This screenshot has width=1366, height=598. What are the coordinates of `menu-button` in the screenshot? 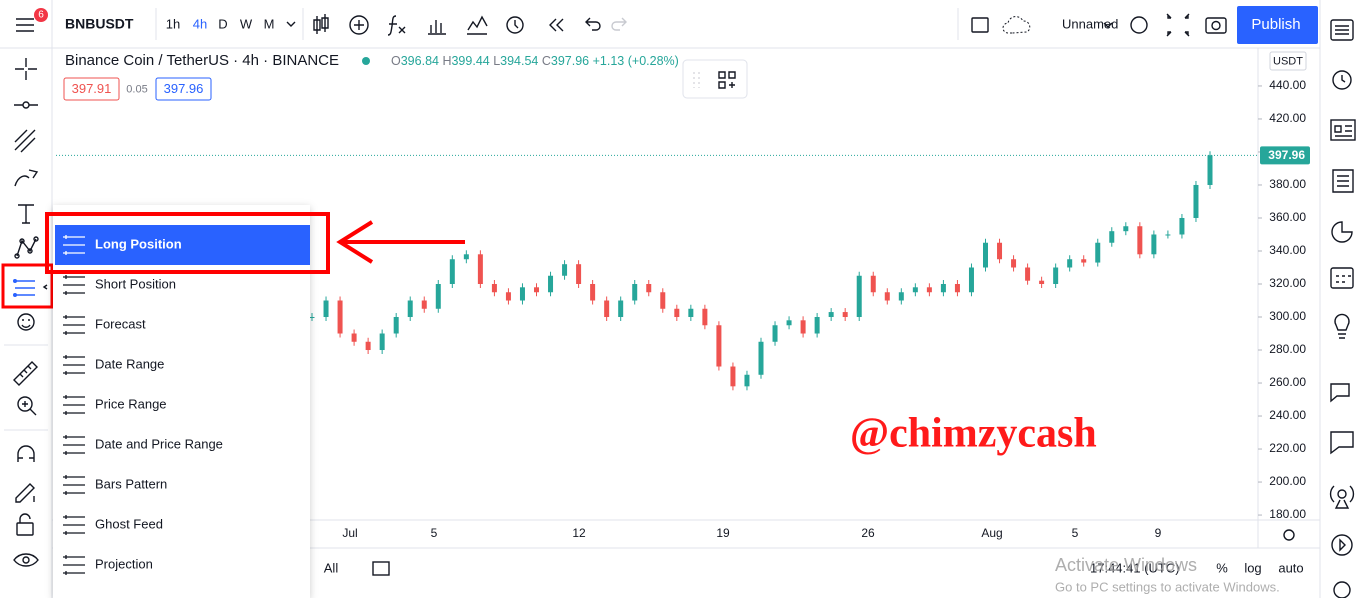 It's located at (25, 25).